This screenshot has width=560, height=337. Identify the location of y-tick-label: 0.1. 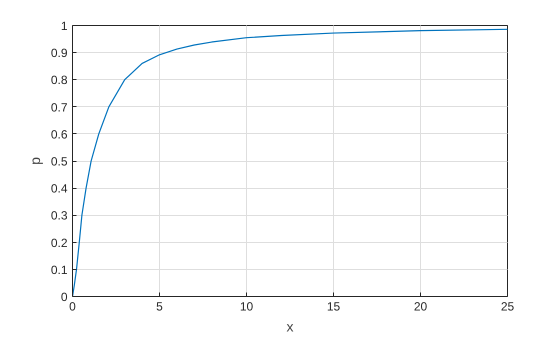
(59, 269).